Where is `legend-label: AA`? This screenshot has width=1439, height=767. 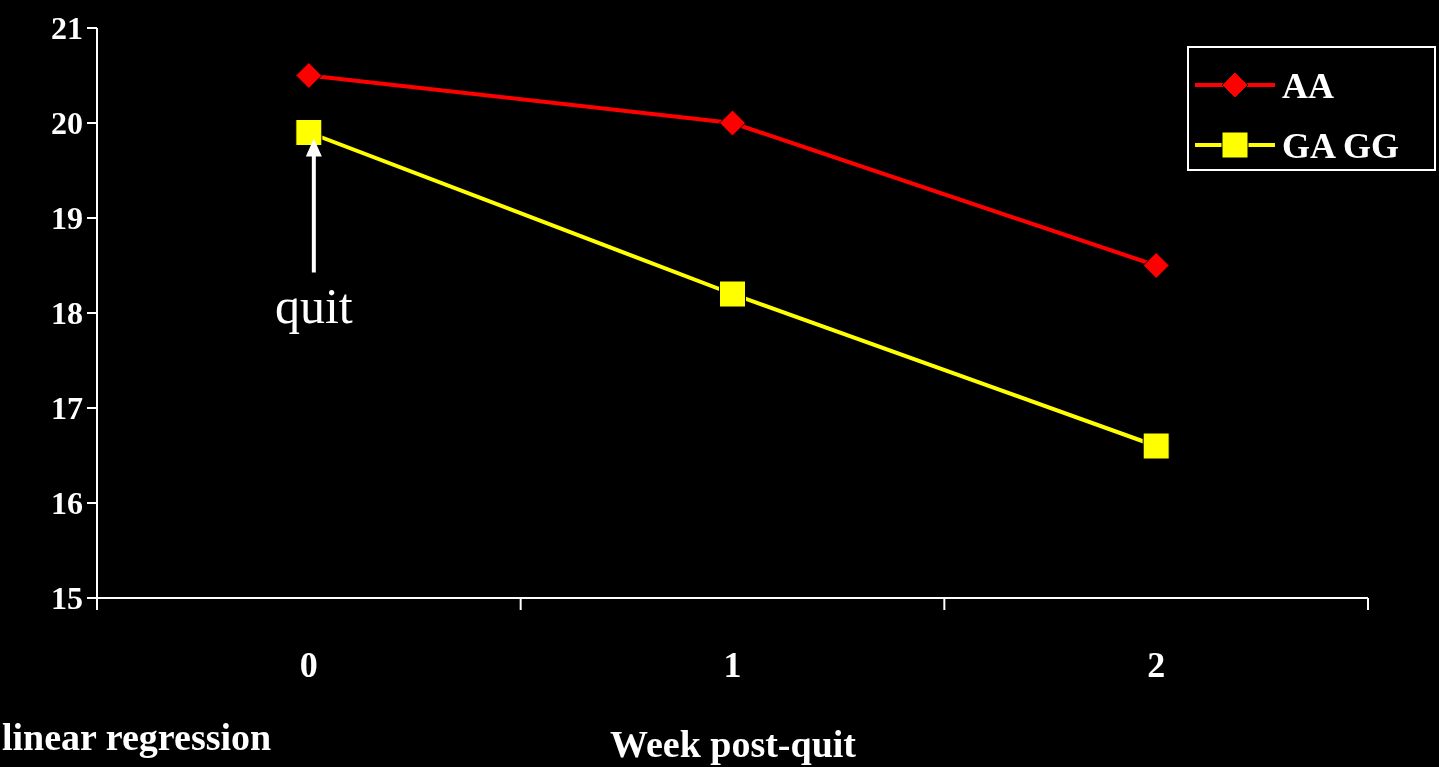 legend-label: AA is located at coordinates (1308, 85).